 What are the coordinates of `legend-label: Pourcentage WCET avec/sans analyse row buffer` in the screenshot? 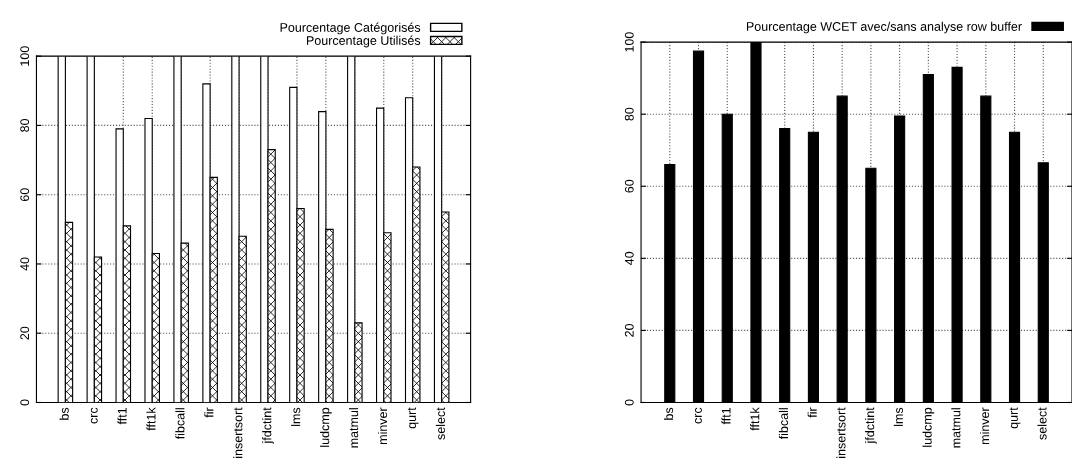 It's located at (884, 27).